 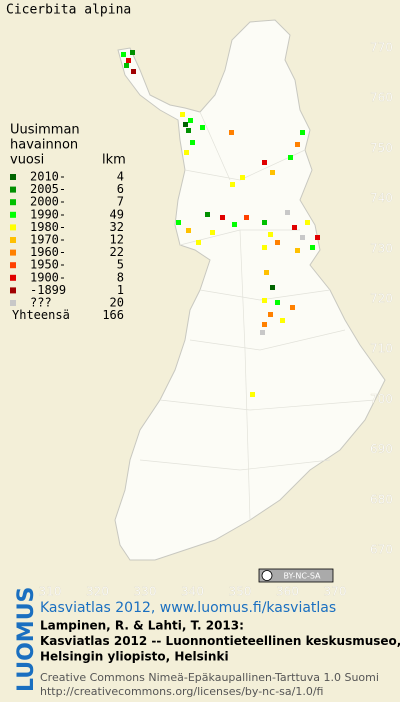 What do you see at coordinates (48, 277) in the screenshot?
I see `legend-label: 1900-` at bounding box center [48, 277].